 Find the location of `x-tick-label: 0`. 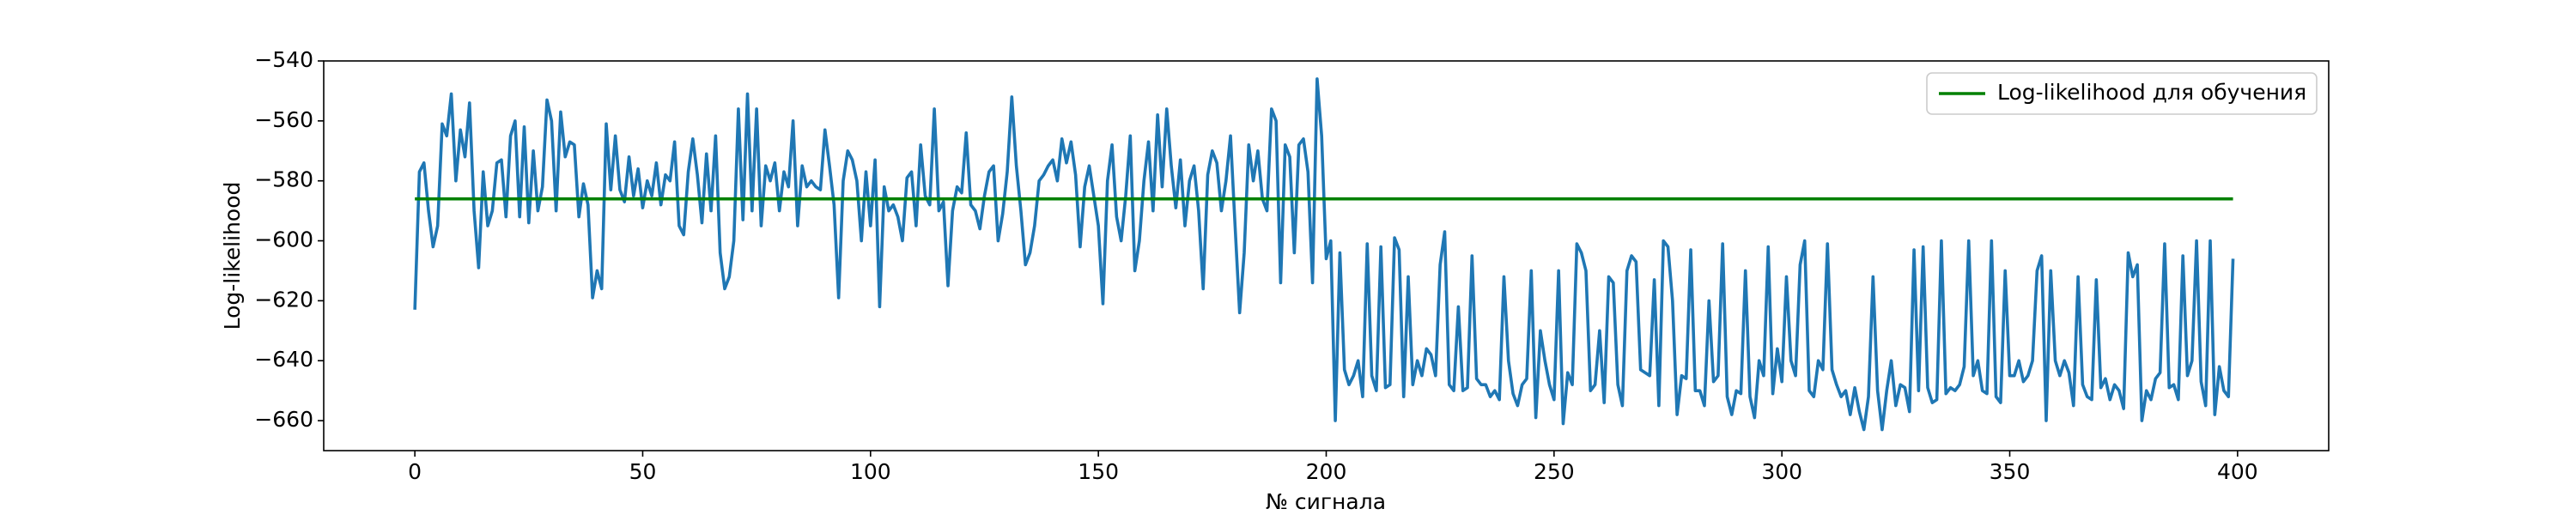

x-tick-label: 0 is located at coordinates (415, 471).